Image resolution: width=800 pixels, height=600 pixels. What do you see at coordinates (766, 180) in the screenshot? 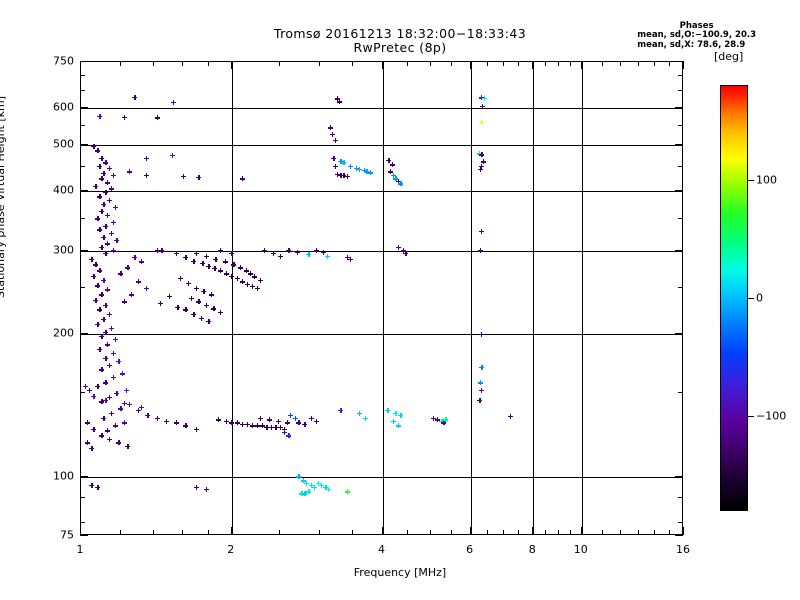
I see `colorbar-tick-label: 100` at bounding box center [766, 180].